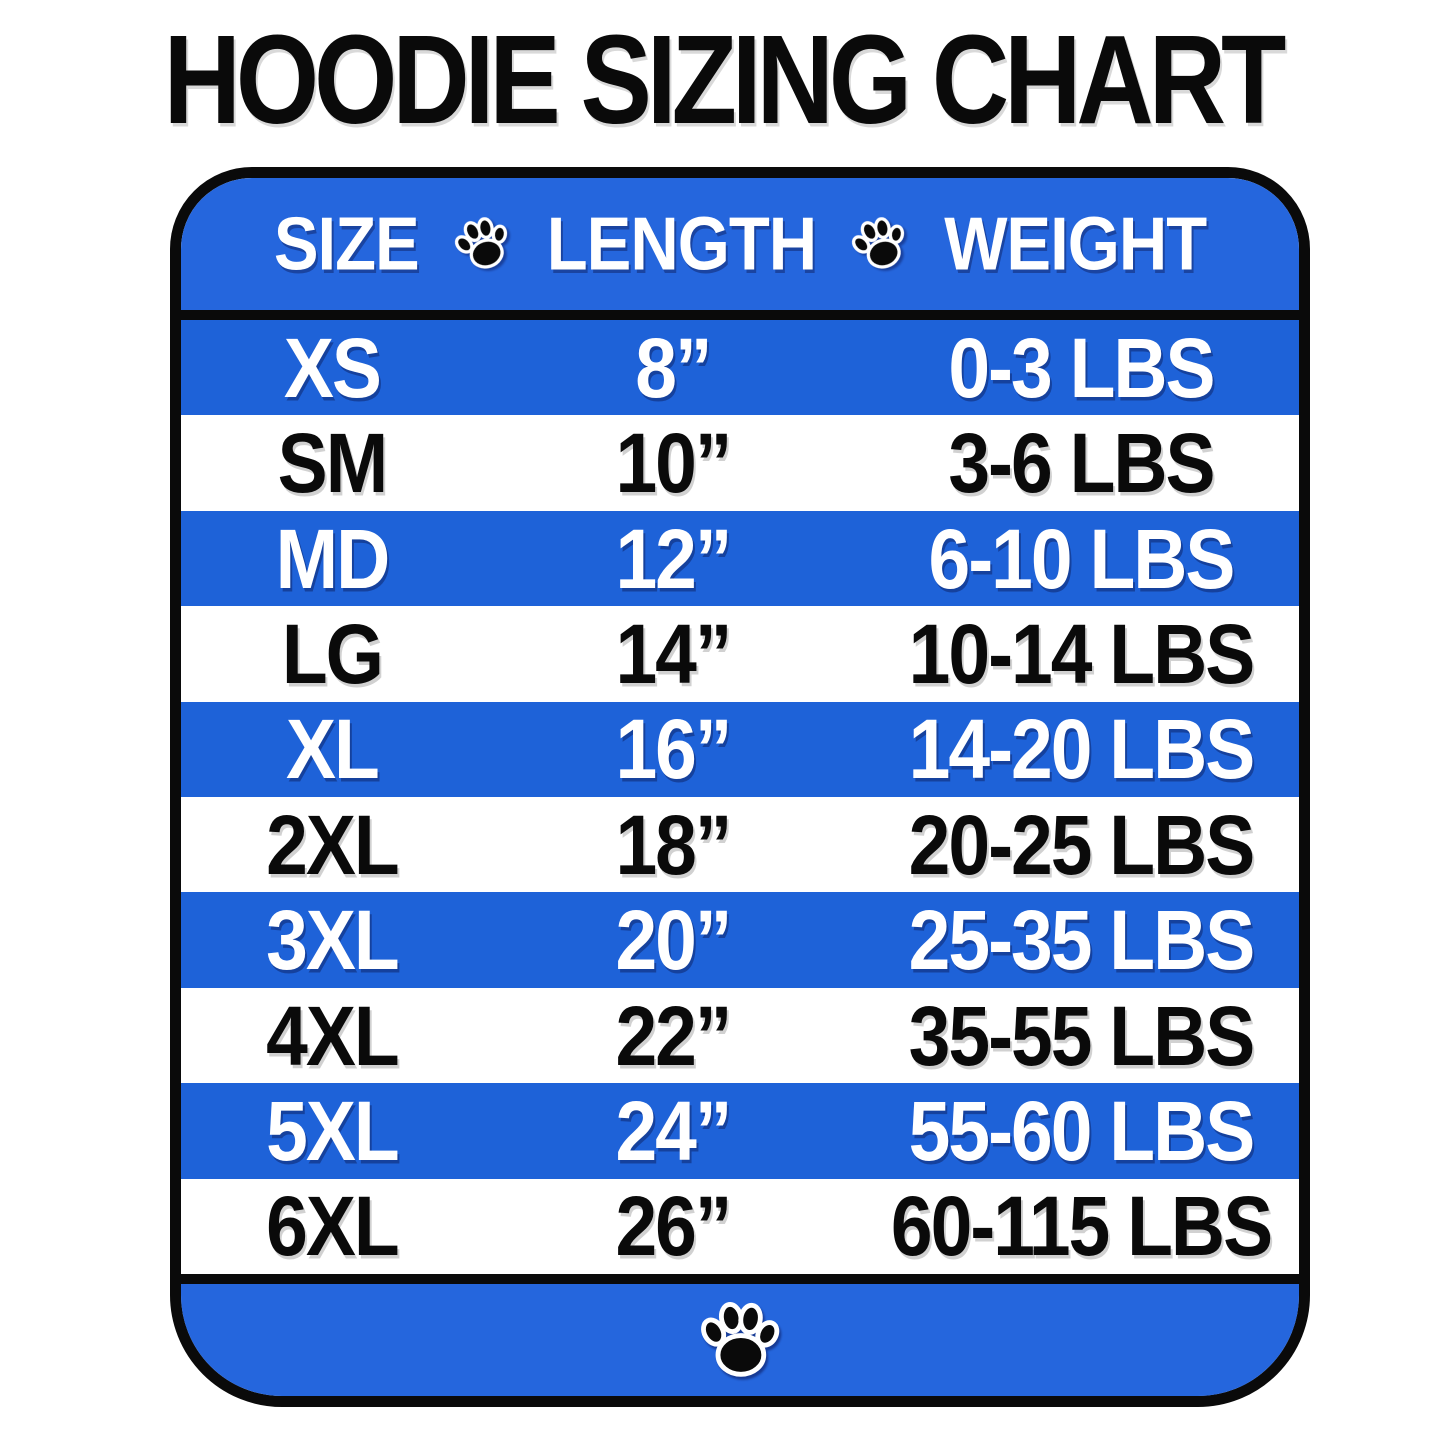 Image resolution: width=1445 pixels, height=1445 pixels. I want to click on weight-cell: 25-35 LBS, so click(1082, 940).